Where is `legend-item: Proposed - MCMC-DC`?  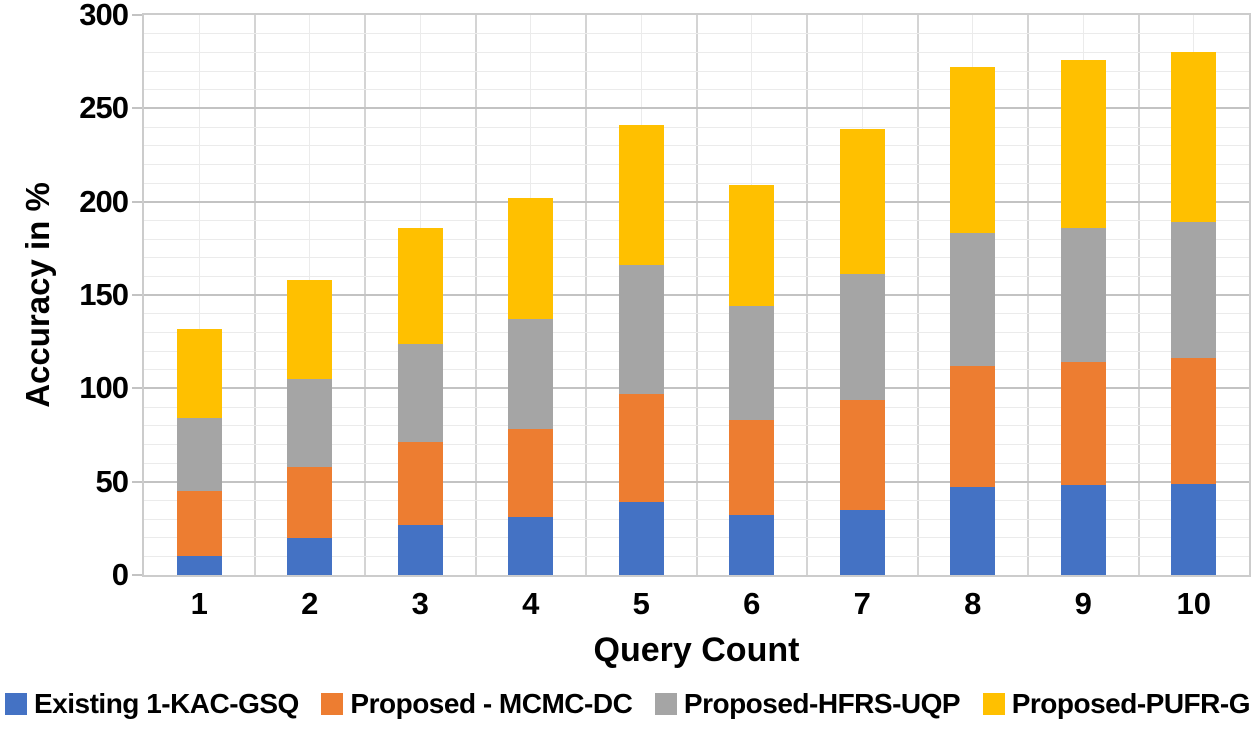 legend-item: Proposed - MCMC-DC is located at coordinates (477, 704).